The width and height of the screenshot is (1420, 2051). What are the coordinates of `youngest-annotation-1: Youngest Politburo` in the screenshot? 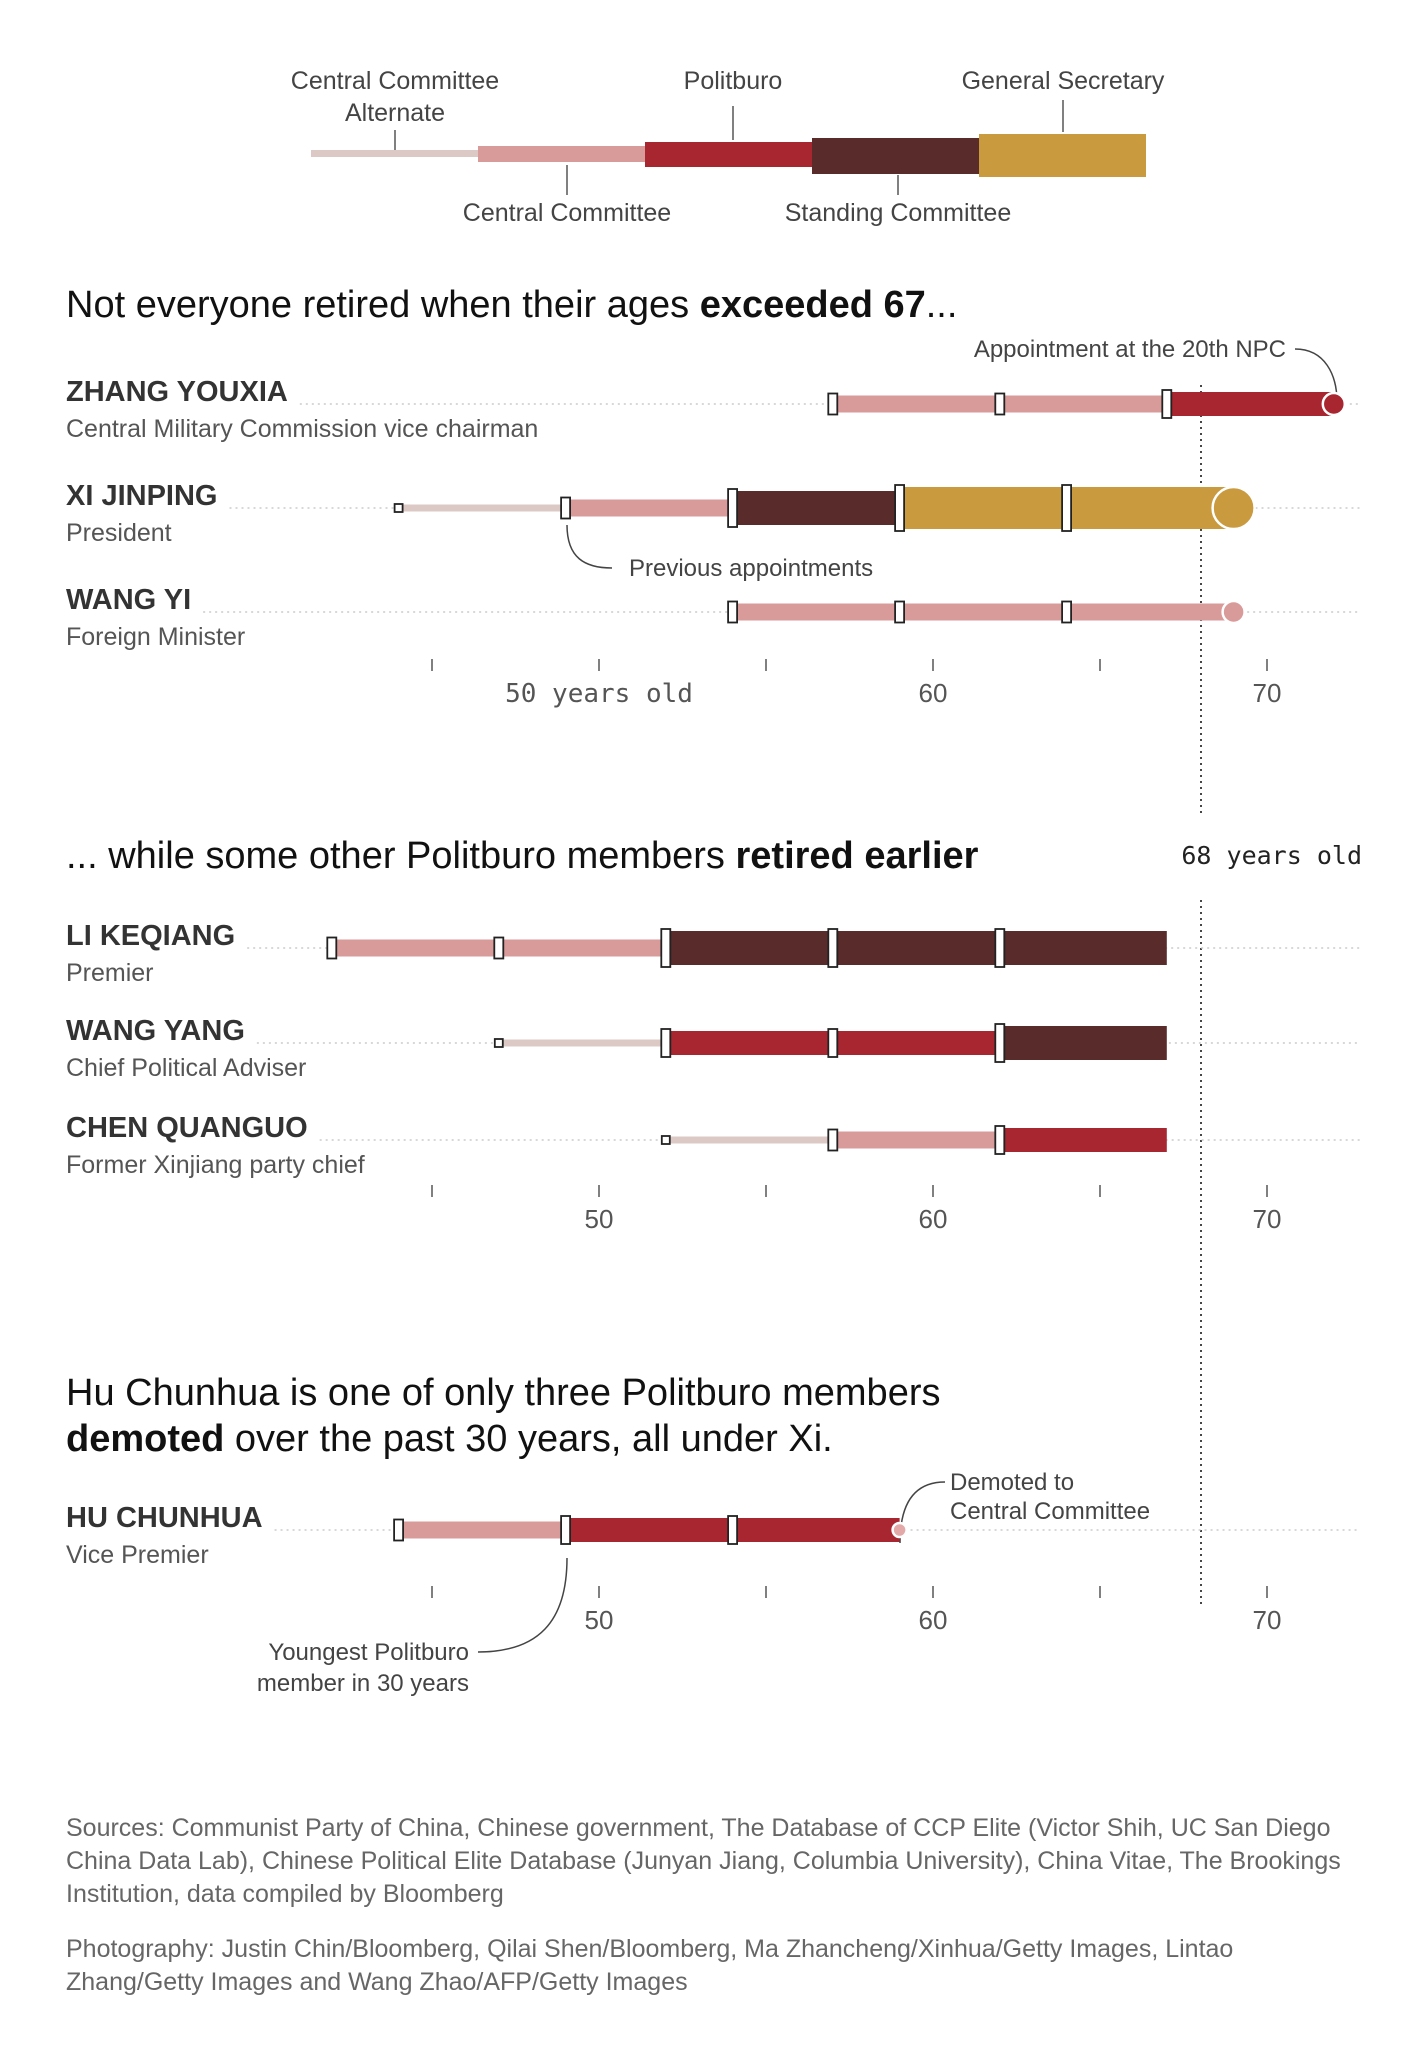 It's located at (368, 1652).